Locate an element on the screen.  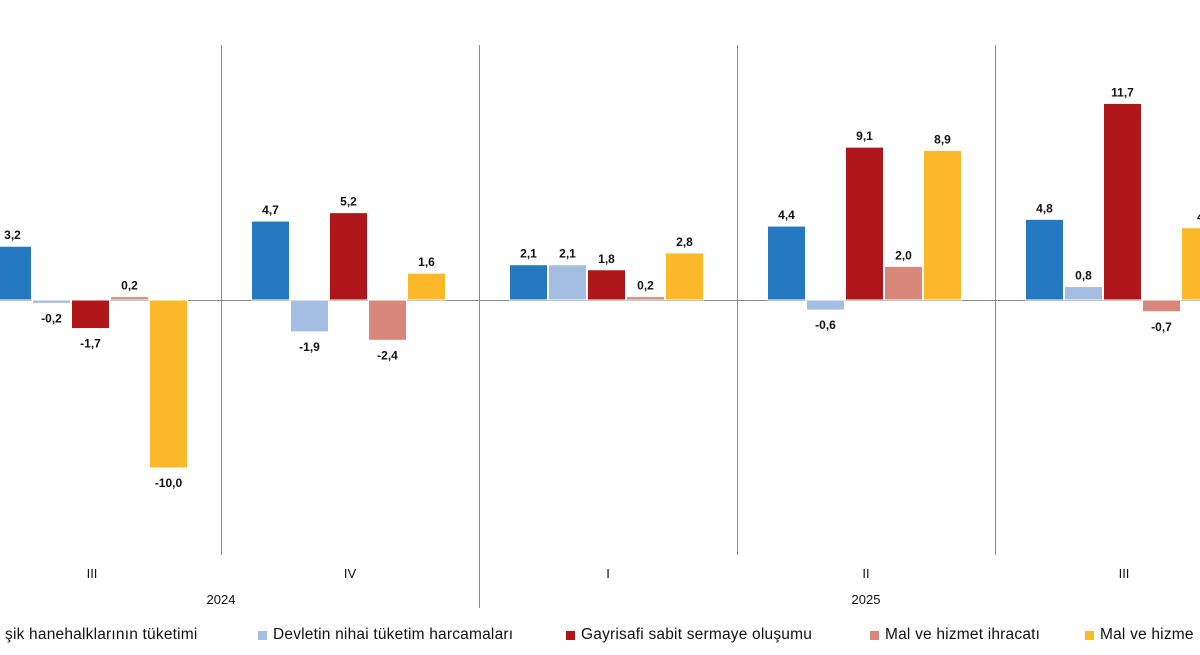
category-labels: III IV I II III is located at coordinates (608, 573).